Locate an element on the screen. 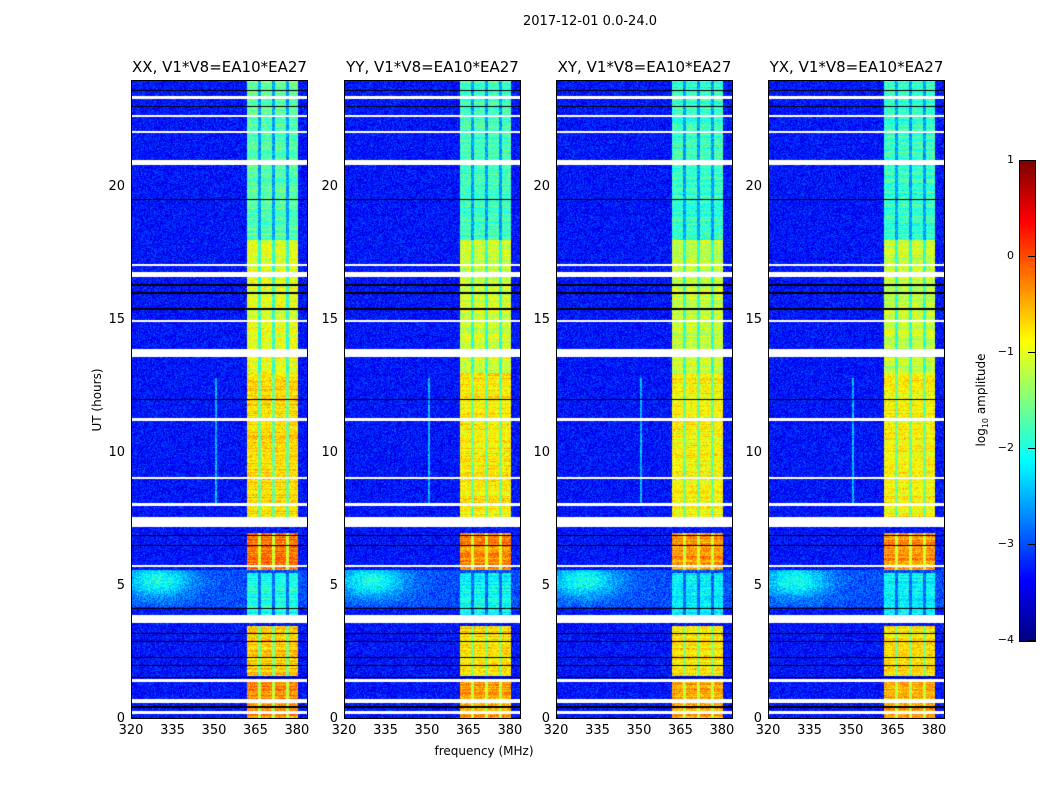 This screenshot has width=1050, height=800. spectrogram-panel-4: YX, V1*V8=EA10*EA27 is located at coordinates (856, 388).